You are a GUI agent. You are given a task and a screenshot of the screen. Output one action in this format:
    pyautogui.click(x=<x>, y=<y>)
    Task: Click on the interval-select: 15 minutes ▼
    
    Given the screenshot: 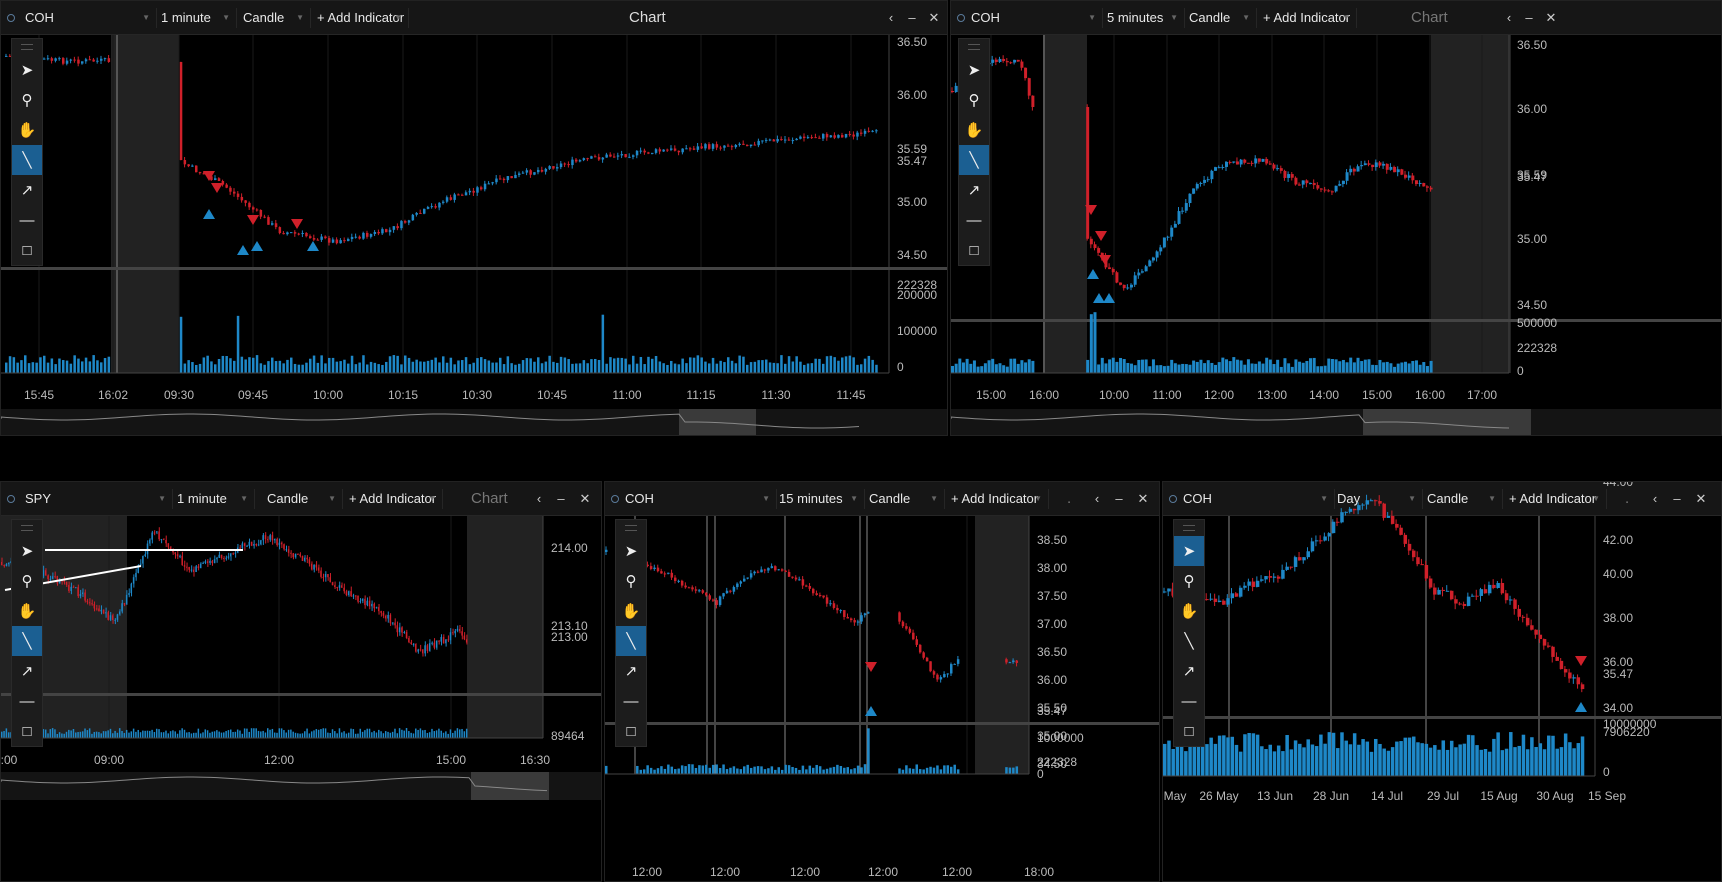 What is the action you would take?
    pyautogui.click(x=820, y=499)
    